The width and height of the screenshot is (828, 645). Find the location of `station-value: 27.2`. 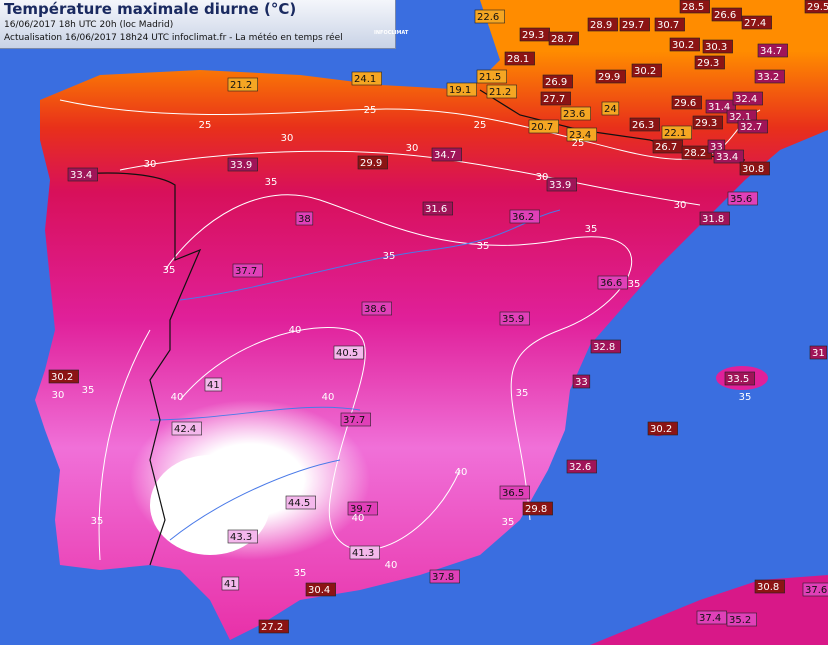

station-value: 27.2 is located at coordinates (272, 627).